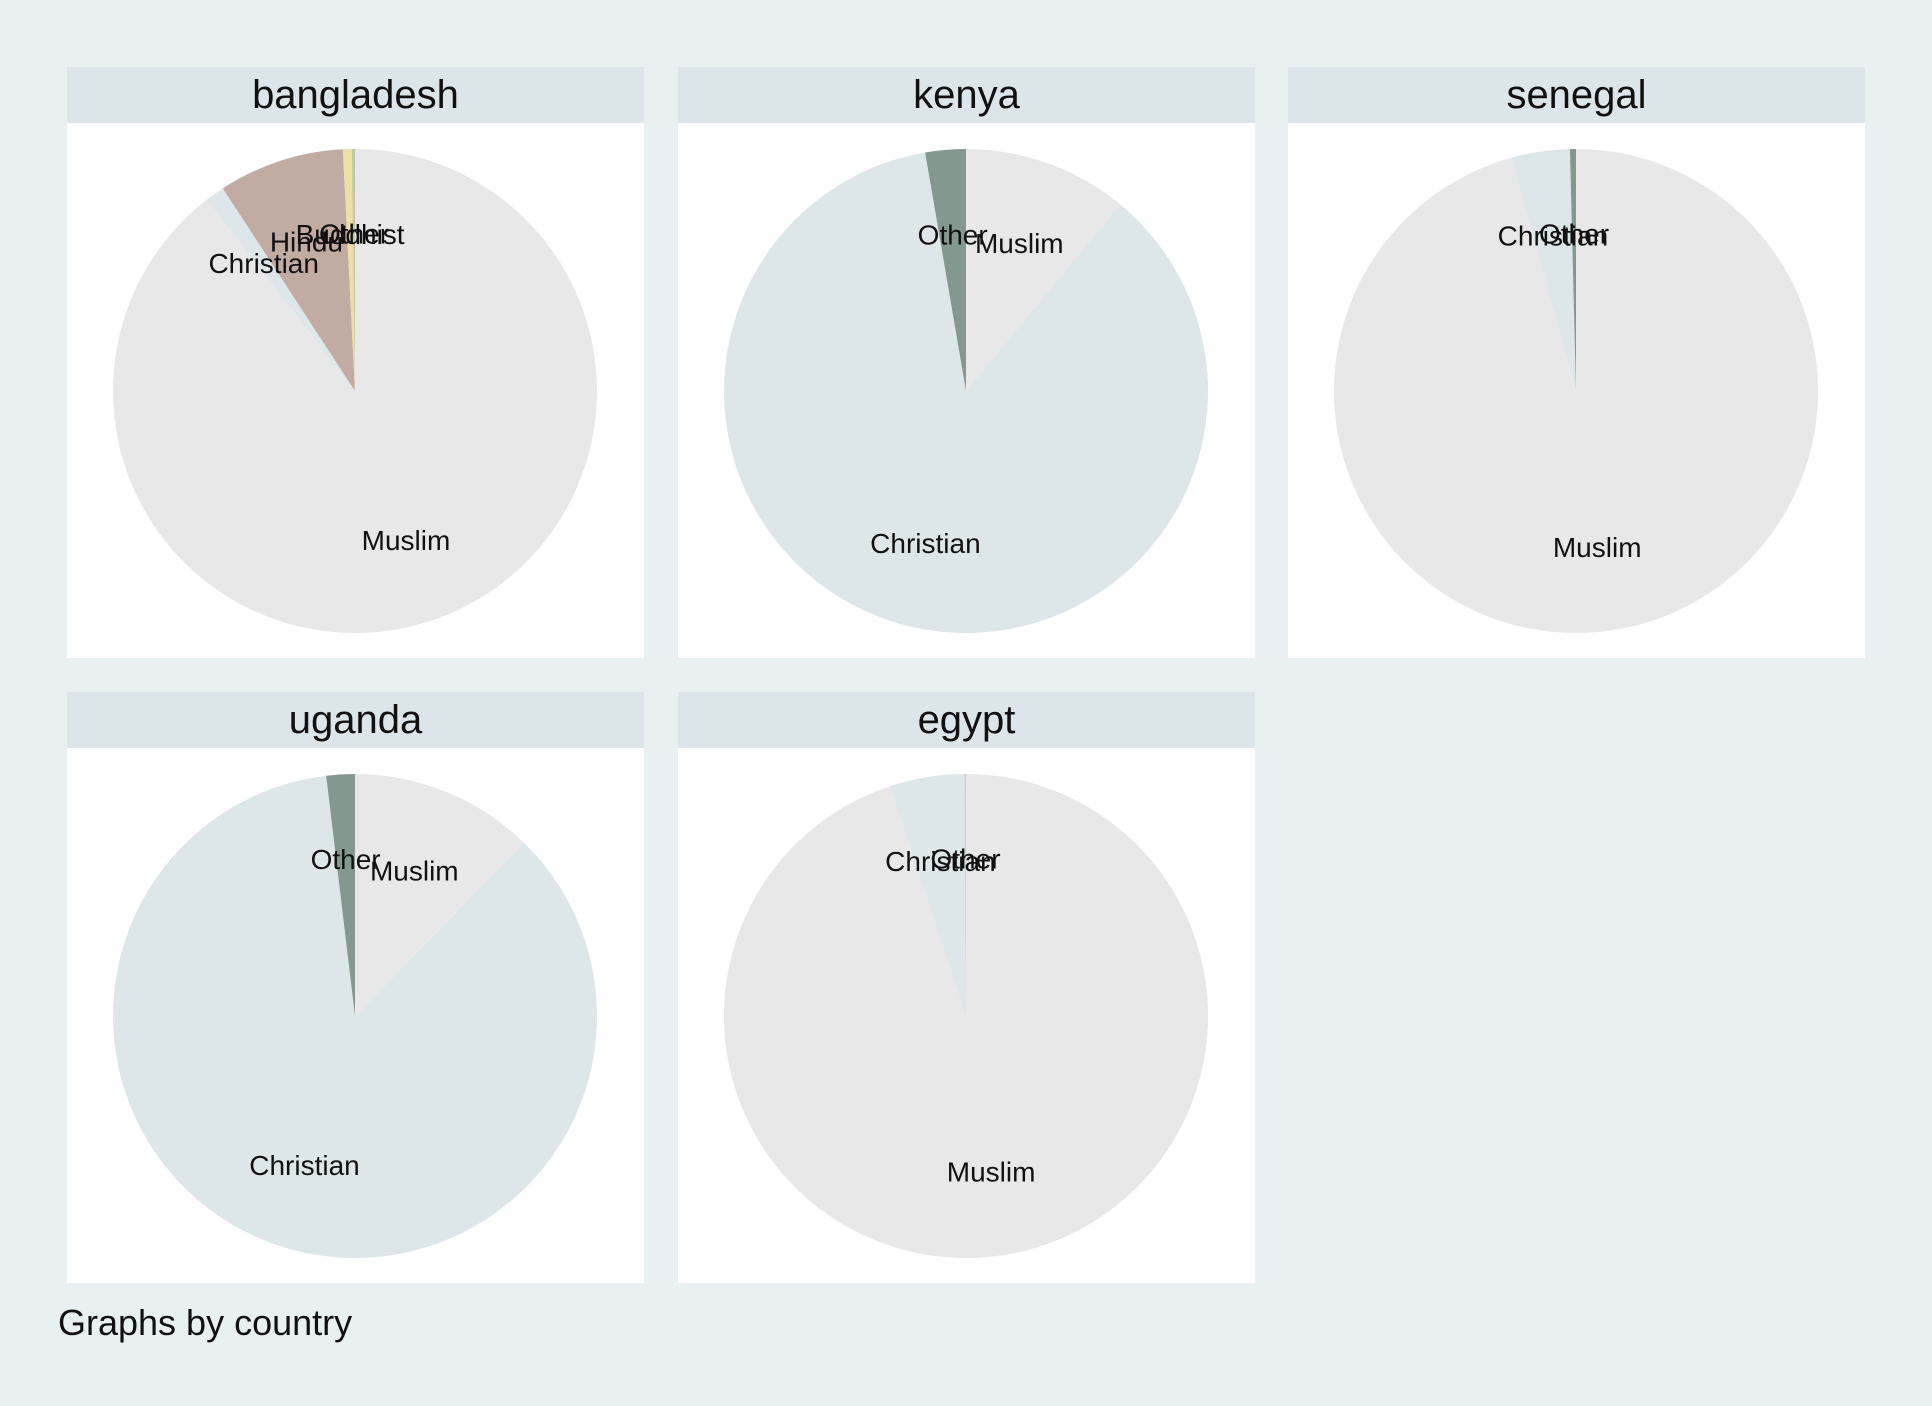 The width and height of the screenshot is (1932, 1406). Describe the element at coordinates (306, 241) in the screenshot. I see `slice-label-hindu: Hindu` at that location.